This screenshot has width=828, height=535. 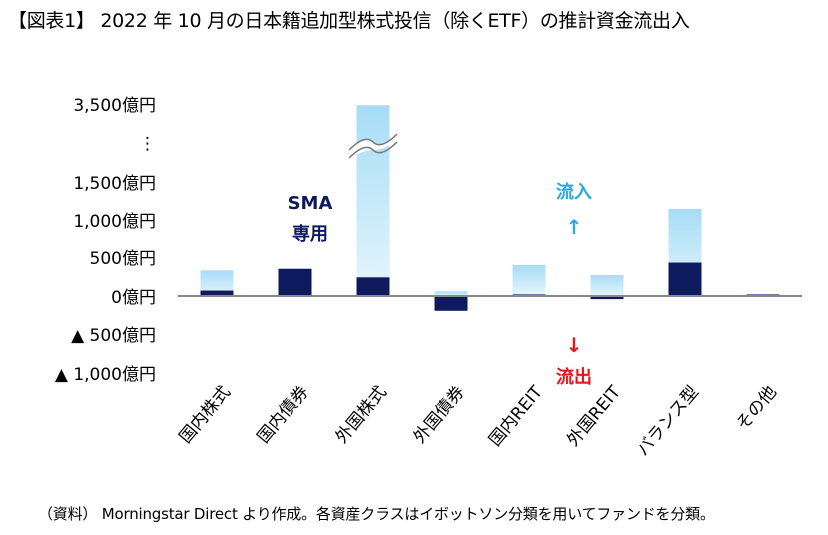 I want to click on x-axis-ticks: 国内株式 国内債券 外国株式 外国債券 国内REIT 外国REIT バランス型 その他, so click(x=478, y=421).